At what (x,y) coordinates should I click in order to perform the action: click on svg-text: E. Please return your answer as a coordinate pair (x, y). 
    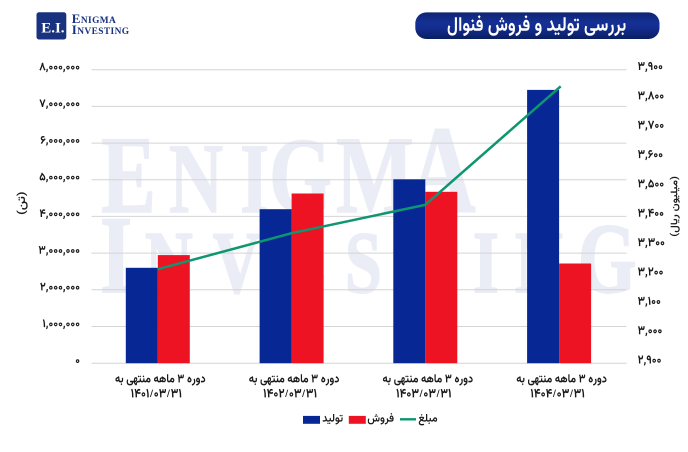
    Looking at the image, I should click on (128, 176).